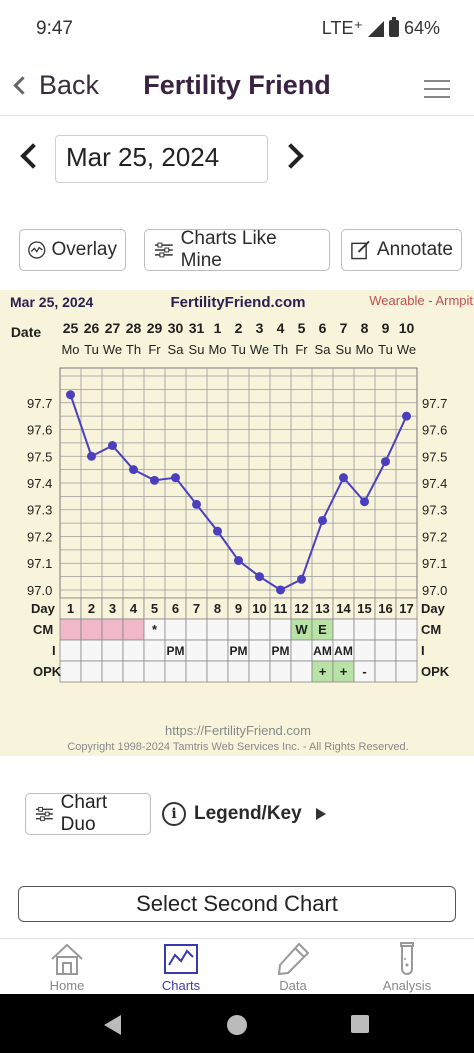  Describe the element at coordinates (407, 967) in the screenshot. I see `tab-analysis: Analysis` at that location.